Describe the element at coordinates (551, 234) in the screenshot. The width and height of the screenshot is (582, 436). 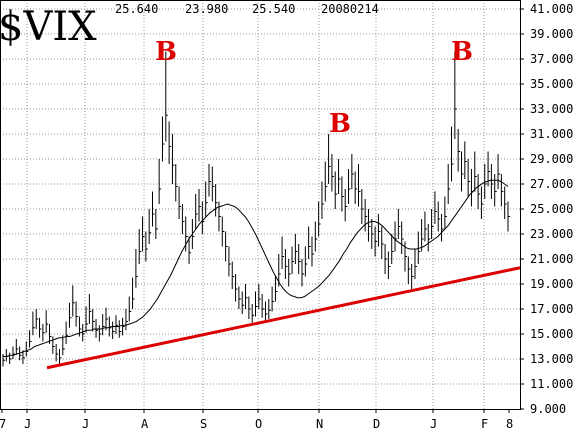
I see `y-tick-label: 23.000` at that location.